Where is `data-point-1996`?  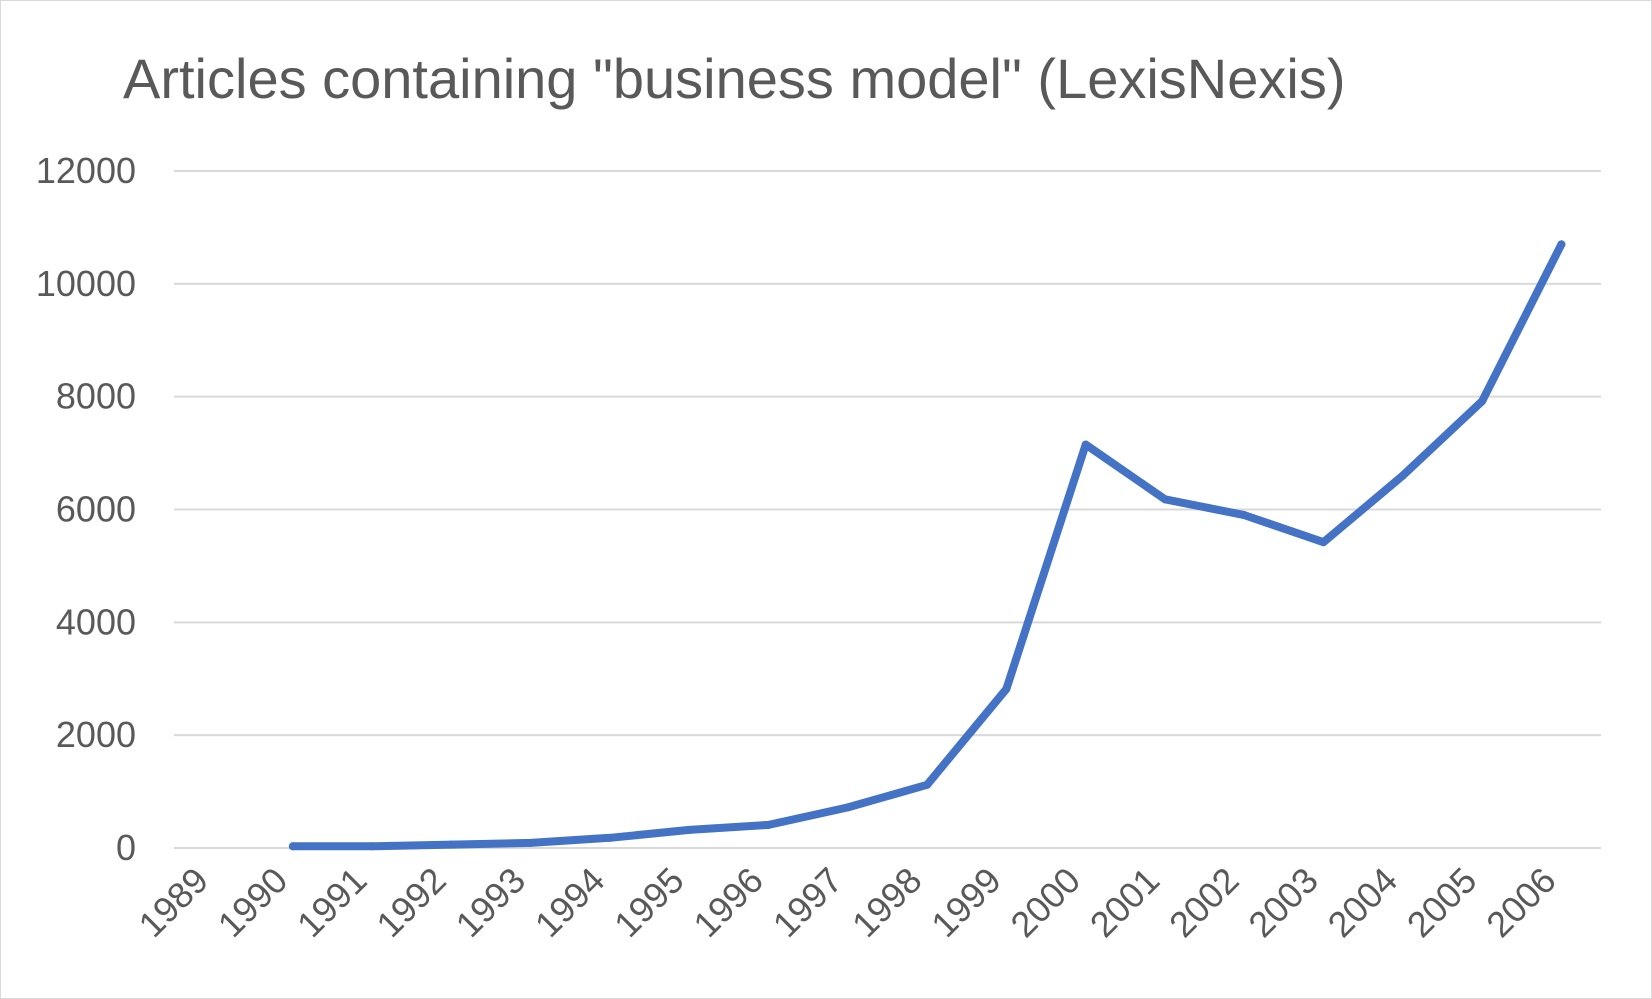 data-point-1996 is located at coordinates (768, 824).